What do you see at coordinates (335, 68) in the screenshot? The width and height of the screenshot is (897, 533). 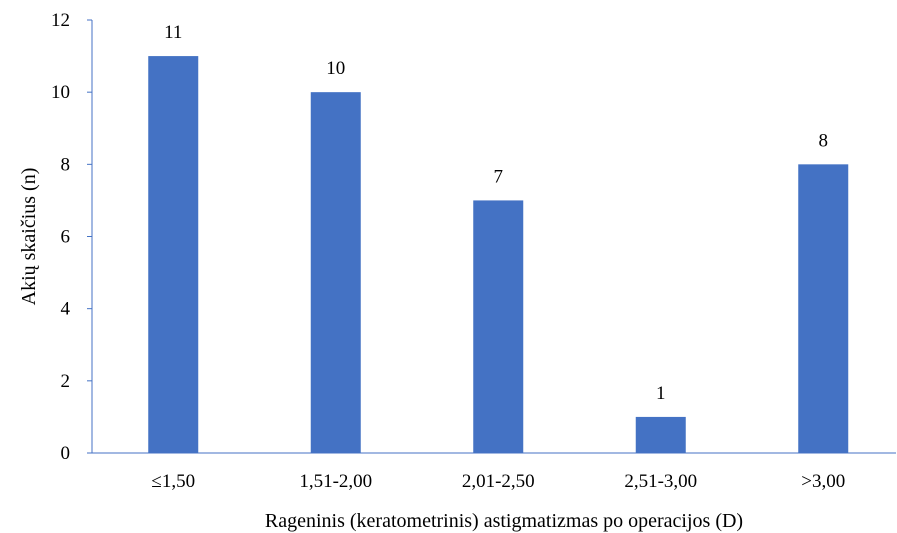 I see `data-label: 10` at bounding box center [335, 68].